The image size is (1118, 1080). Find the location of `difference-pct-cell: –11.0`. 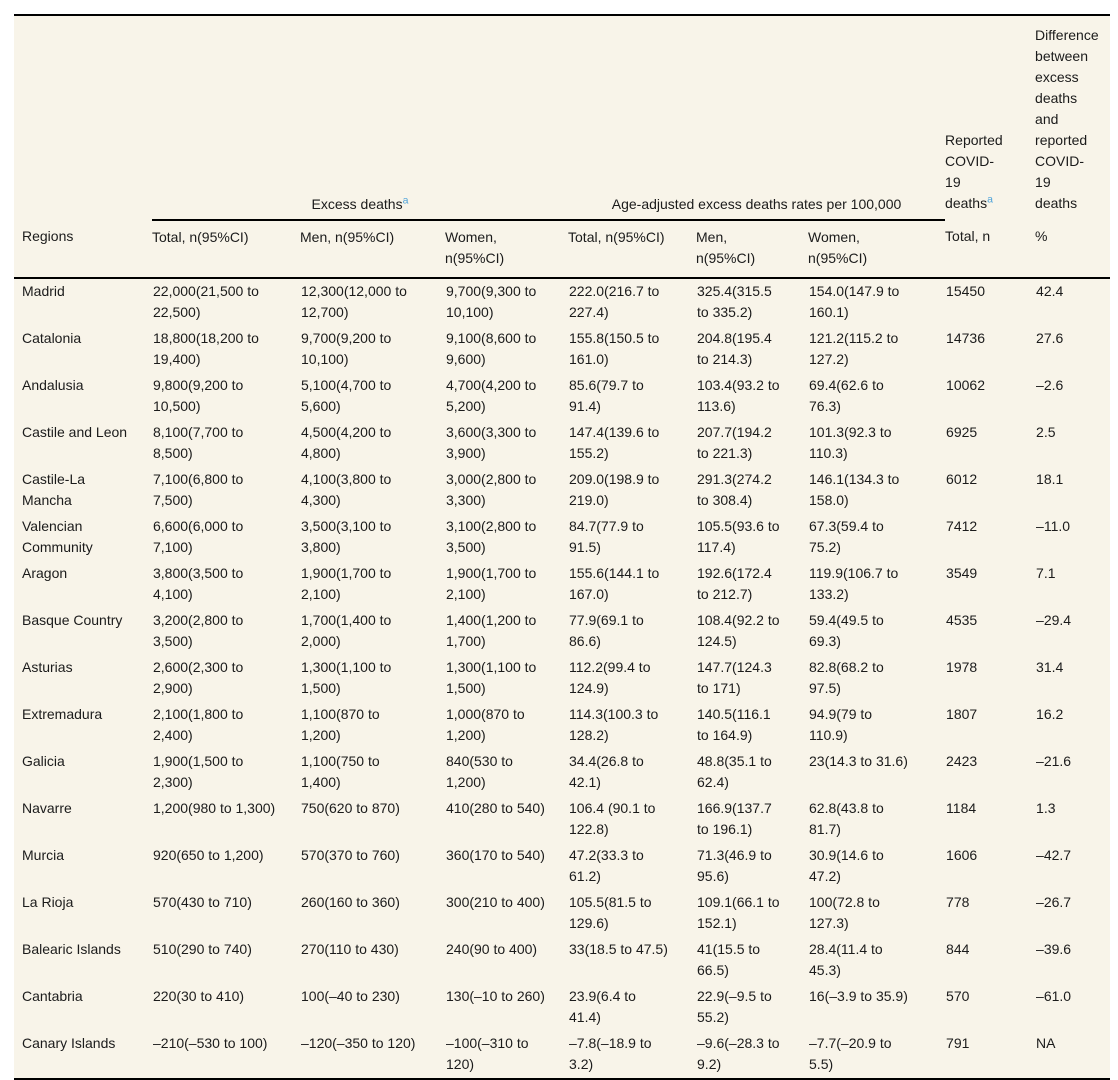

difference-pct-cell: –11.0 is located at coordinates (1053, 526).